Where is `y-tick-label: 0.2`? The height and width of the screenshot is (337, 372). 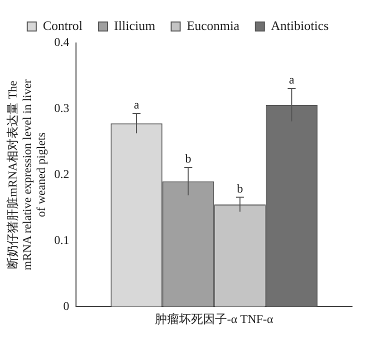
y-tick-label: 0.2 is located at coordinates (62, 173).